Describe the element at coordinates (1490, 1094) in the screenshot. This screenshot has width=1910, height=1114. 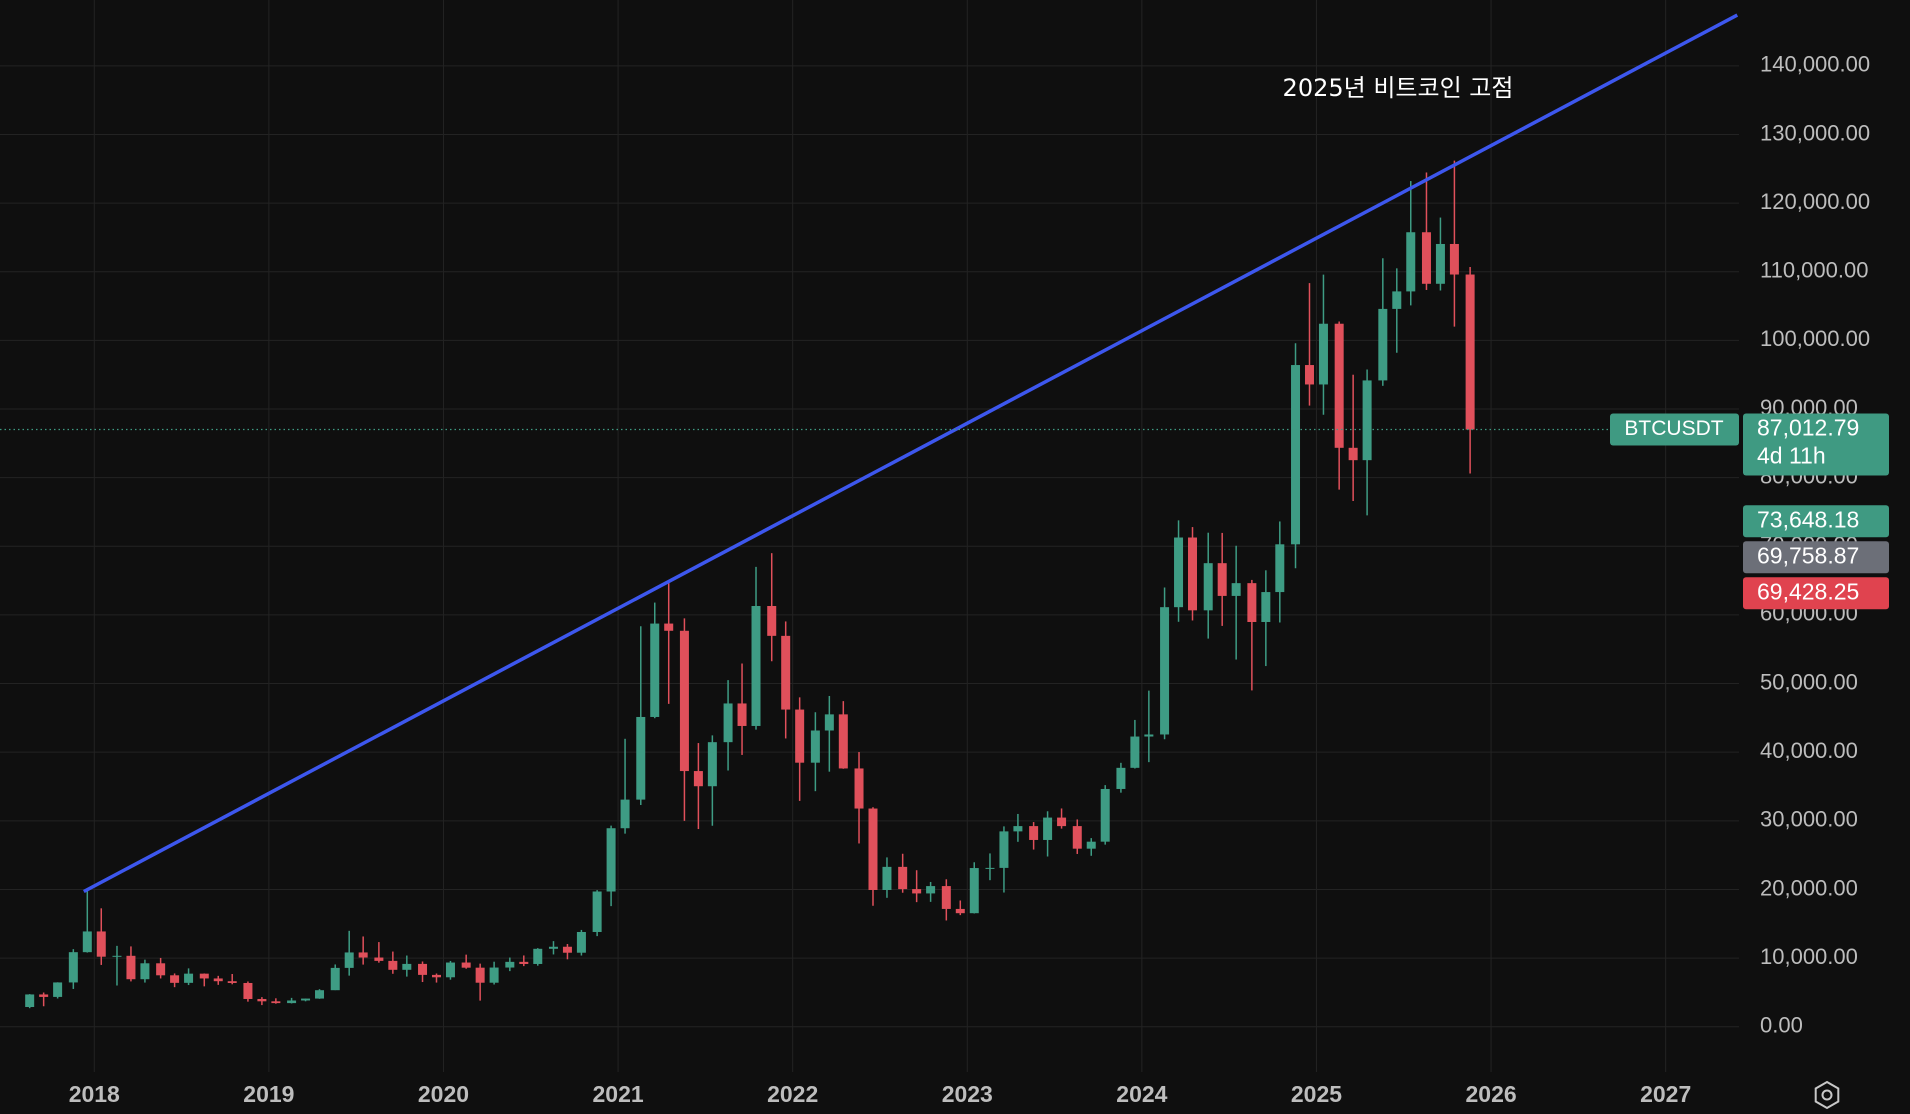
I see `x-tick-label: 2026` at that location.